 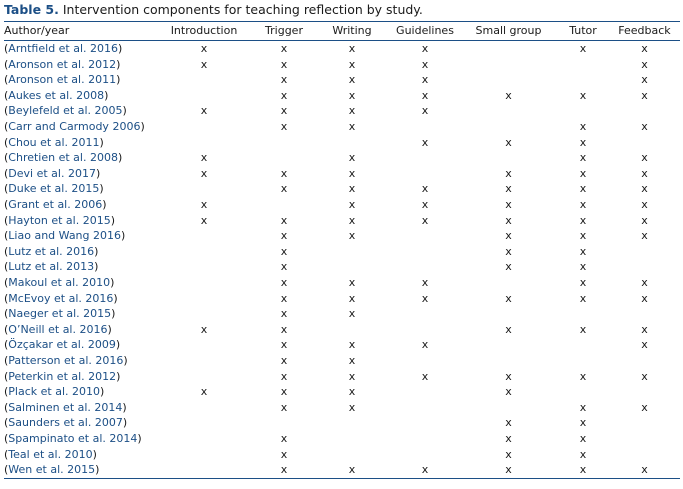 I want to click on citation-link: Özçakar et al. 2009, so click(x=62, y=345).